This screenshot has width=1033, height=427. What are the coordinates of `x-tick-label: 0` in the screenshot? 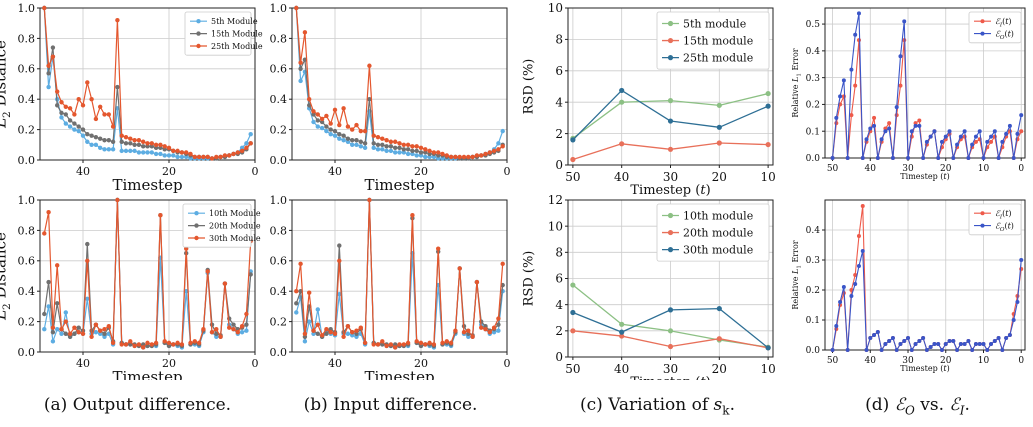 It's located at (507, 363).